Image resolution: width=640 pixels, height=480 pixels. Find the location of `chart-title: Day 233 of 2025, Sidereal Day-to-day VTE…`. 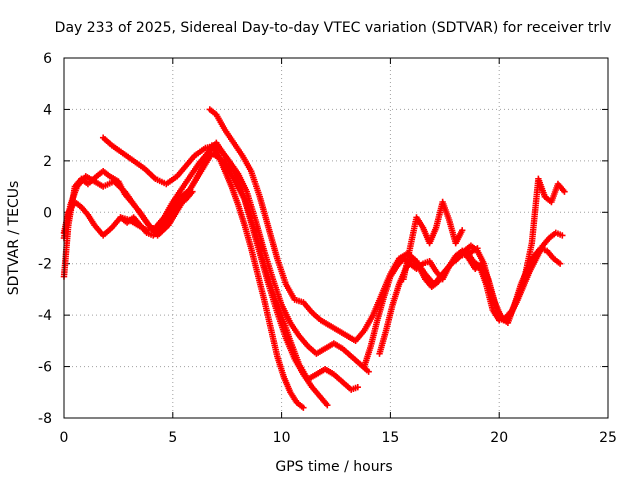

chart-title: Day 233 of 2025, Sidereal Day-to-day VTE… is located at coordinates (333, 28).